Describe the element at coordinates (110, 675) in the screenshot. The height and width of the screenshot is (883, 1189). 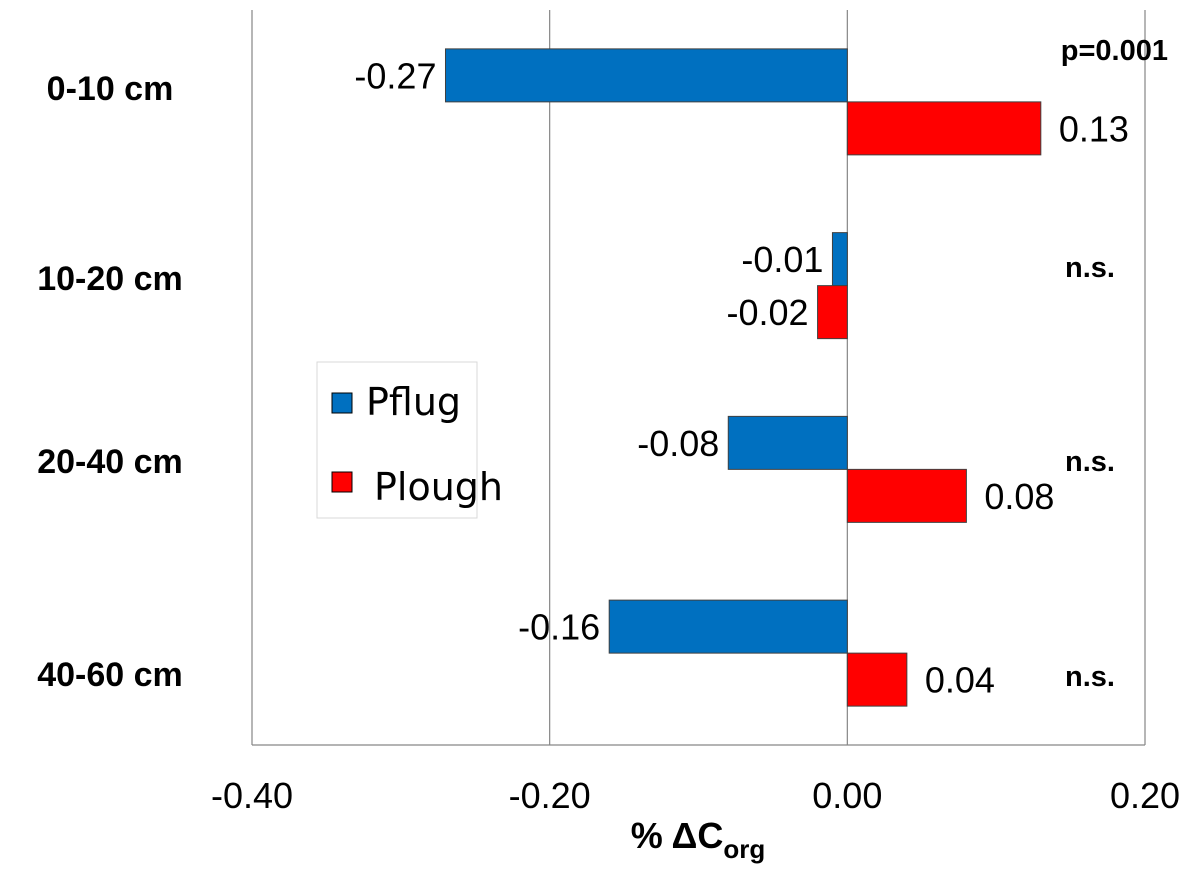
I see `category-label: 40-60 cm` at that location.